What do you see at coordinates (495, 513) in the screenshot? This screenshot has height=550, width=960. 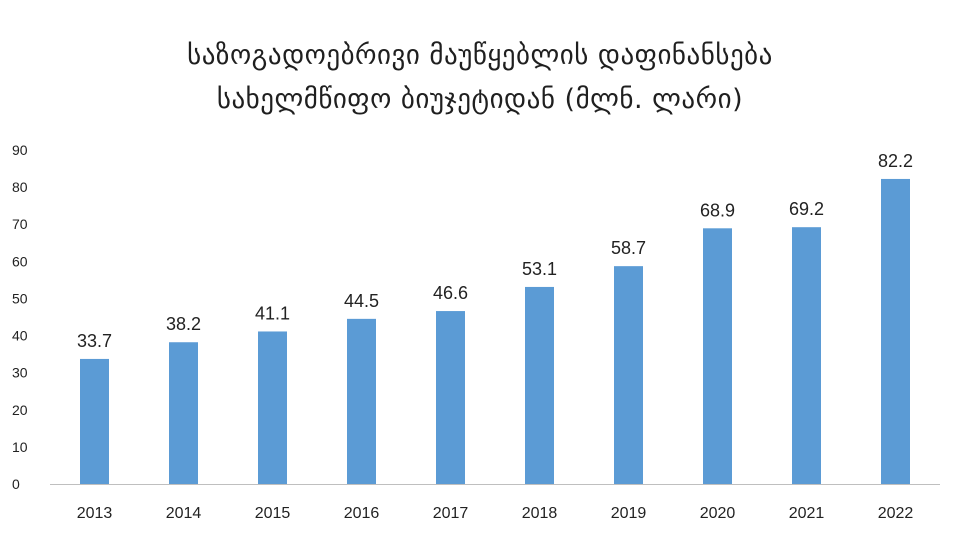 I see `x-axis: 2013 2014 2015 2016 2017 2018 2019 2020 2021 2022` at bounding box center [495, 513].